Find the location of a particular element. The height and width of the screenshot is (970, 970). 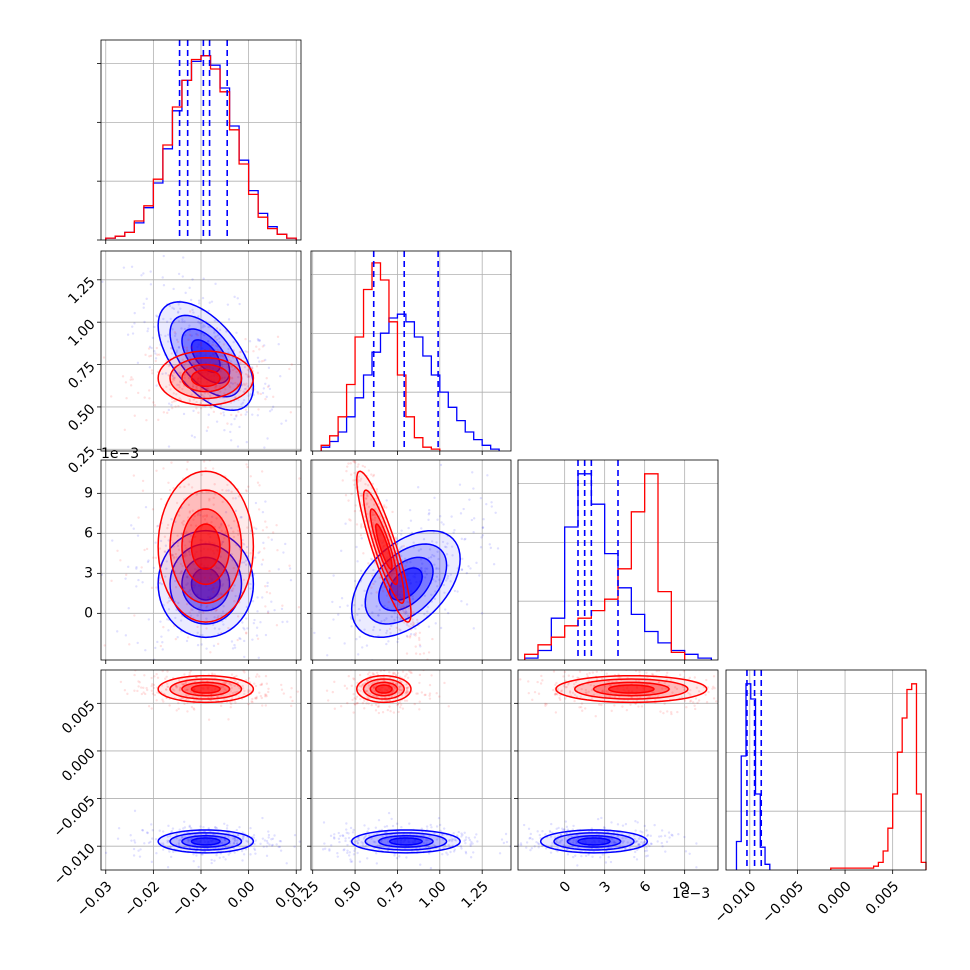

x-tick-label-p2-1: 3 is located at coordinates (606, 887).